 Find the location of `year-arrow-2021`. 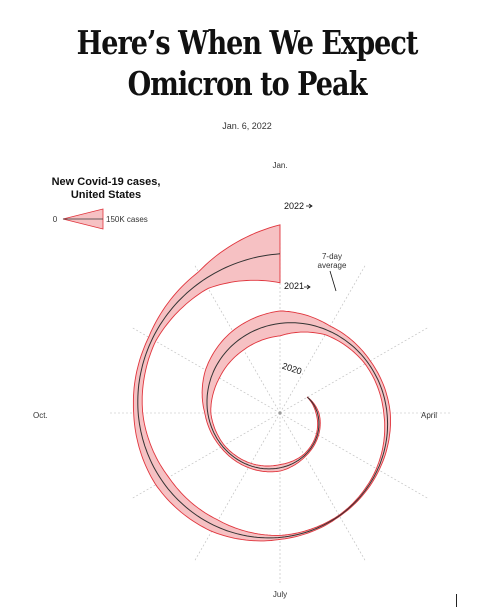

year-arrow-2021 is located at coordinates (307, 287).